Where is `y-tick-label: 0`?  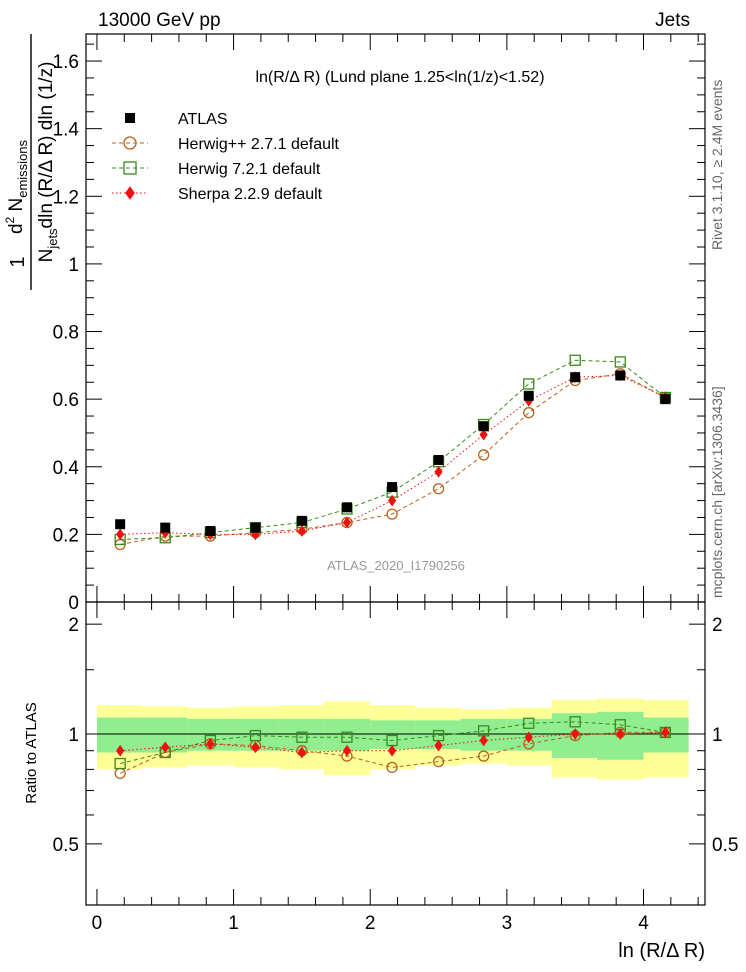 y-tick-label: 0 is located at coordinates (73, 603).